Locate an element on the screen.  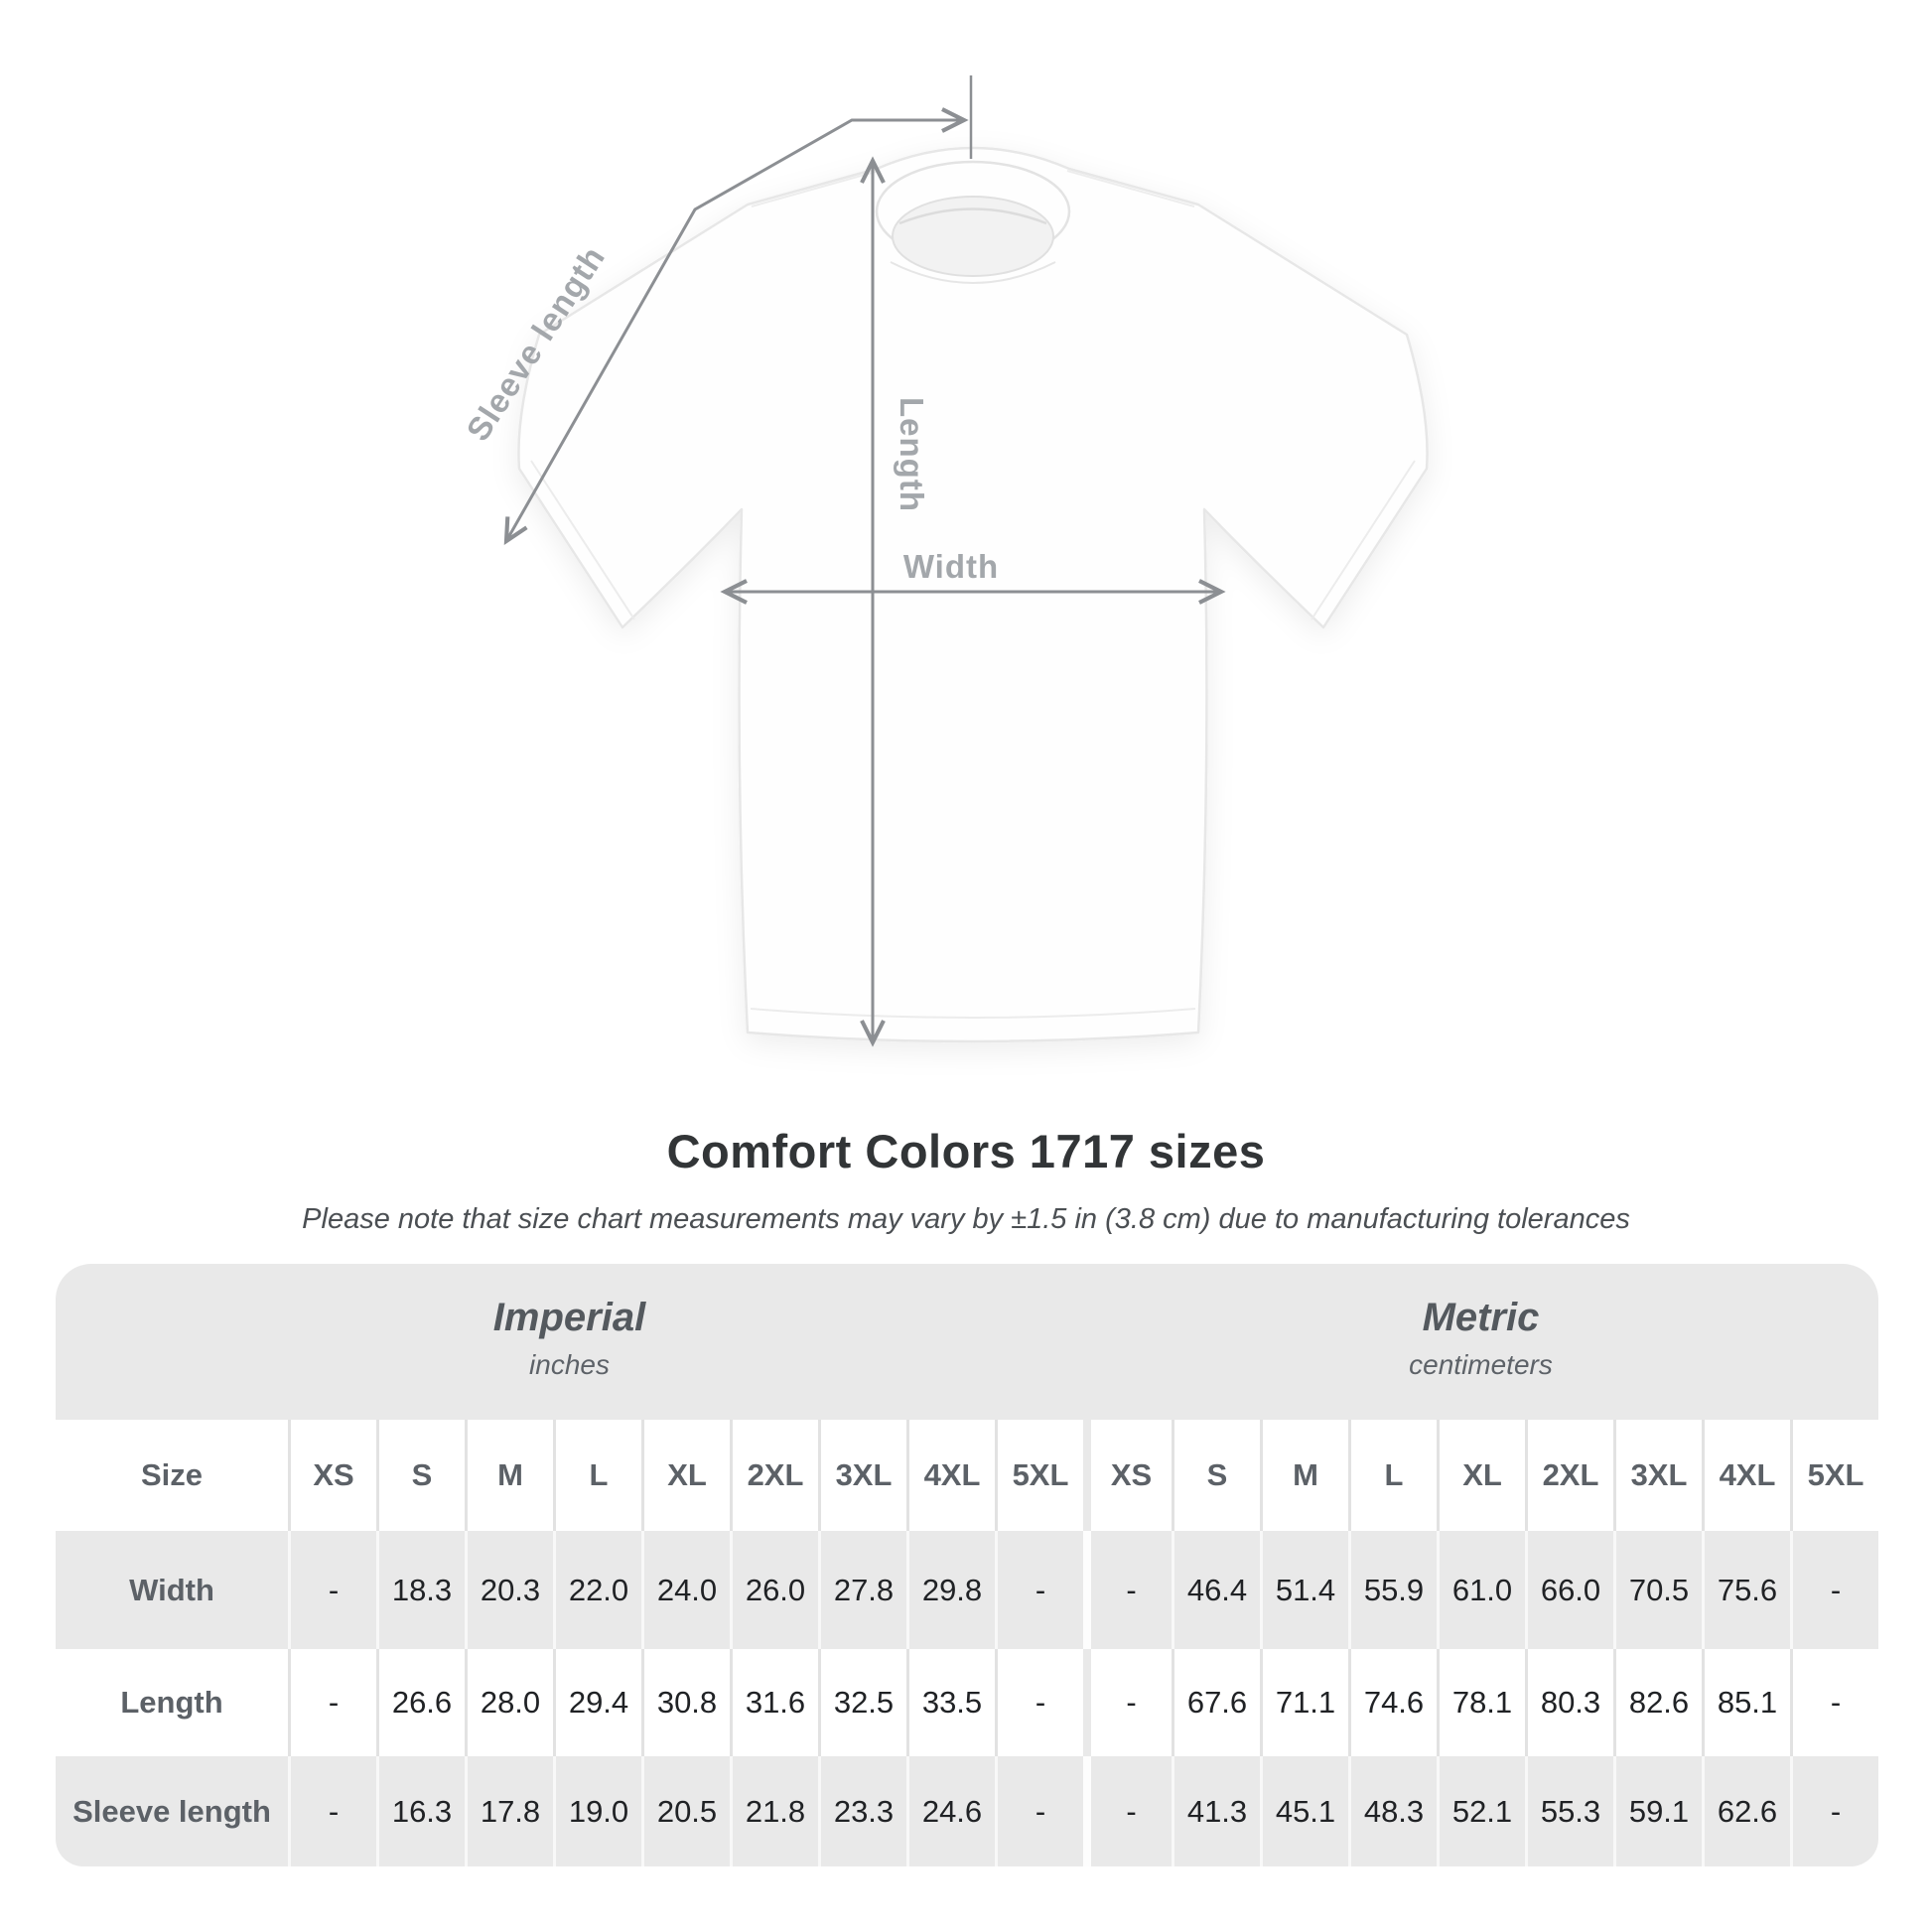
metric-unit: centimeters is located at coordinates (1481, 1364).